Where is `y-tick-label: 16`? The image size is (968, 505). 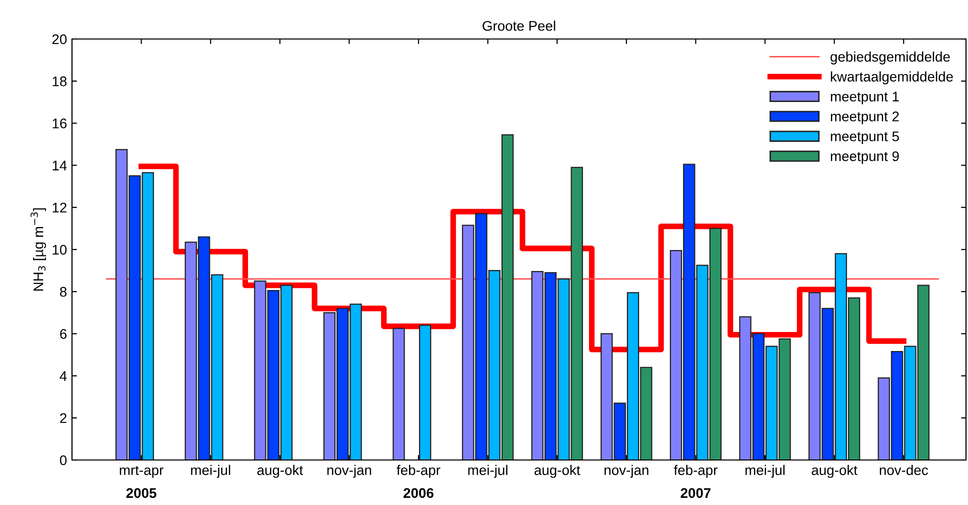 y-tick-label: 16 is located at coordinates (59, 123).